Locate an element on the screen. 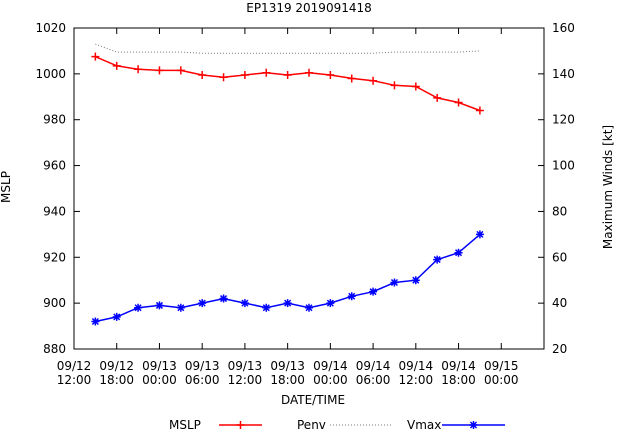 This screenshot has height=432, width=619. y-right-tick-label: 60 is located at coordinates (559, 257).